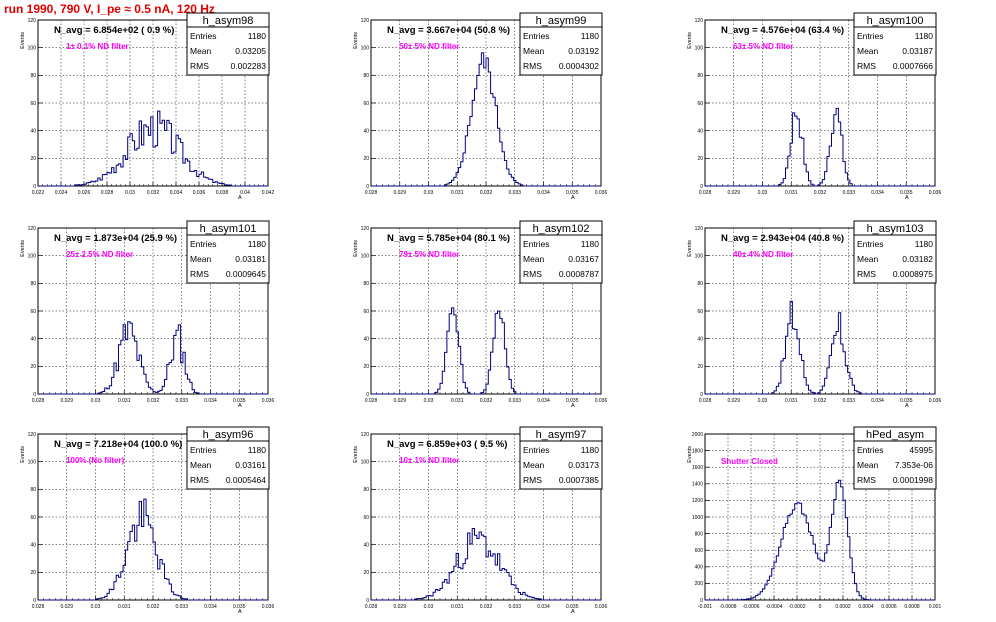 This screenshot has width=996, height=622. What do you see at coordinates (697, 468) in the screenshot?
I see `y-tick-label: 1600` at bounding box center [697, 468].